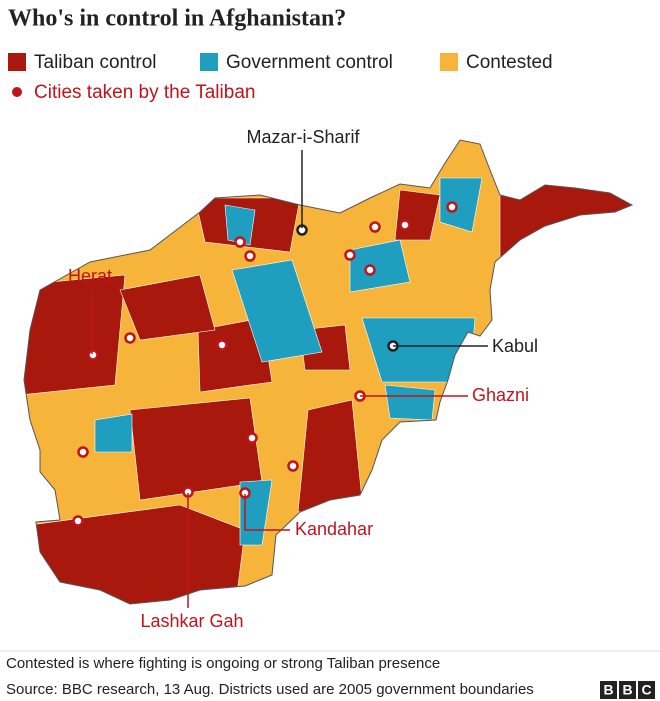  Describe the element at coordinates (17, 92) in the screenshot. I see `legend-dot` at that location.